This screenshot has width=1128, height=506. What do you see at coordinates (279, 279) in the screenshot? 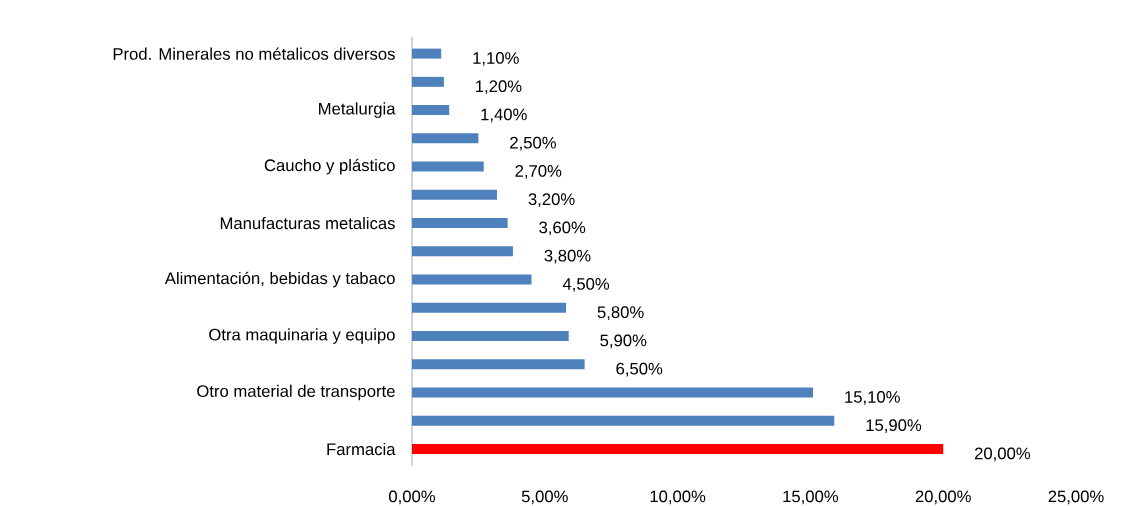
I see `y-tick-label: Alimentación, bebidas y tabaco` at bounding box center [279, 279].